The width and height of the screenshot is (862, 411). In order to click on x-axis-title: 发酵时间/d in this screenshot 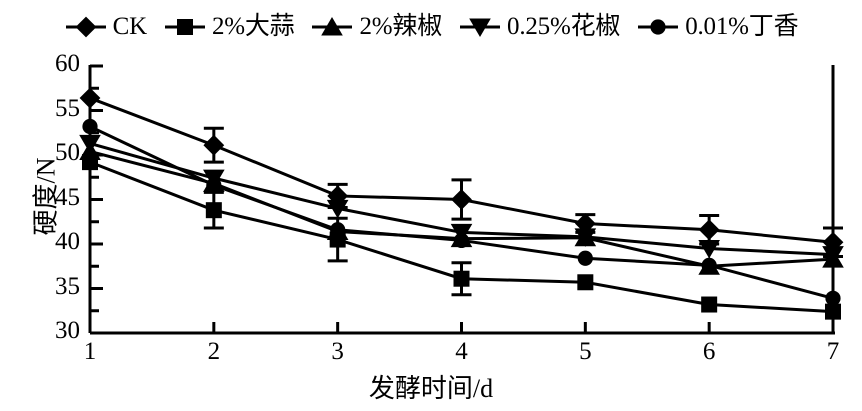, I will do `click(431, 388)`.